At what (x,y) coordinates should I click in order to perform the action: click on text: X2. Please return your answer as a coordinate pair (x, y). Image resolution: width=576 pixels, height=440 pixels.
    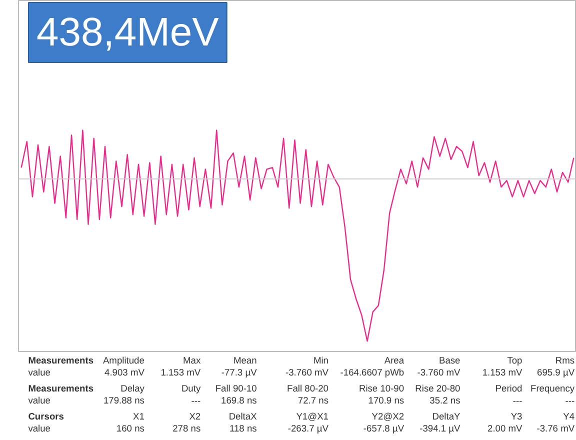
    Looking at the image, I should click on (195, 417).